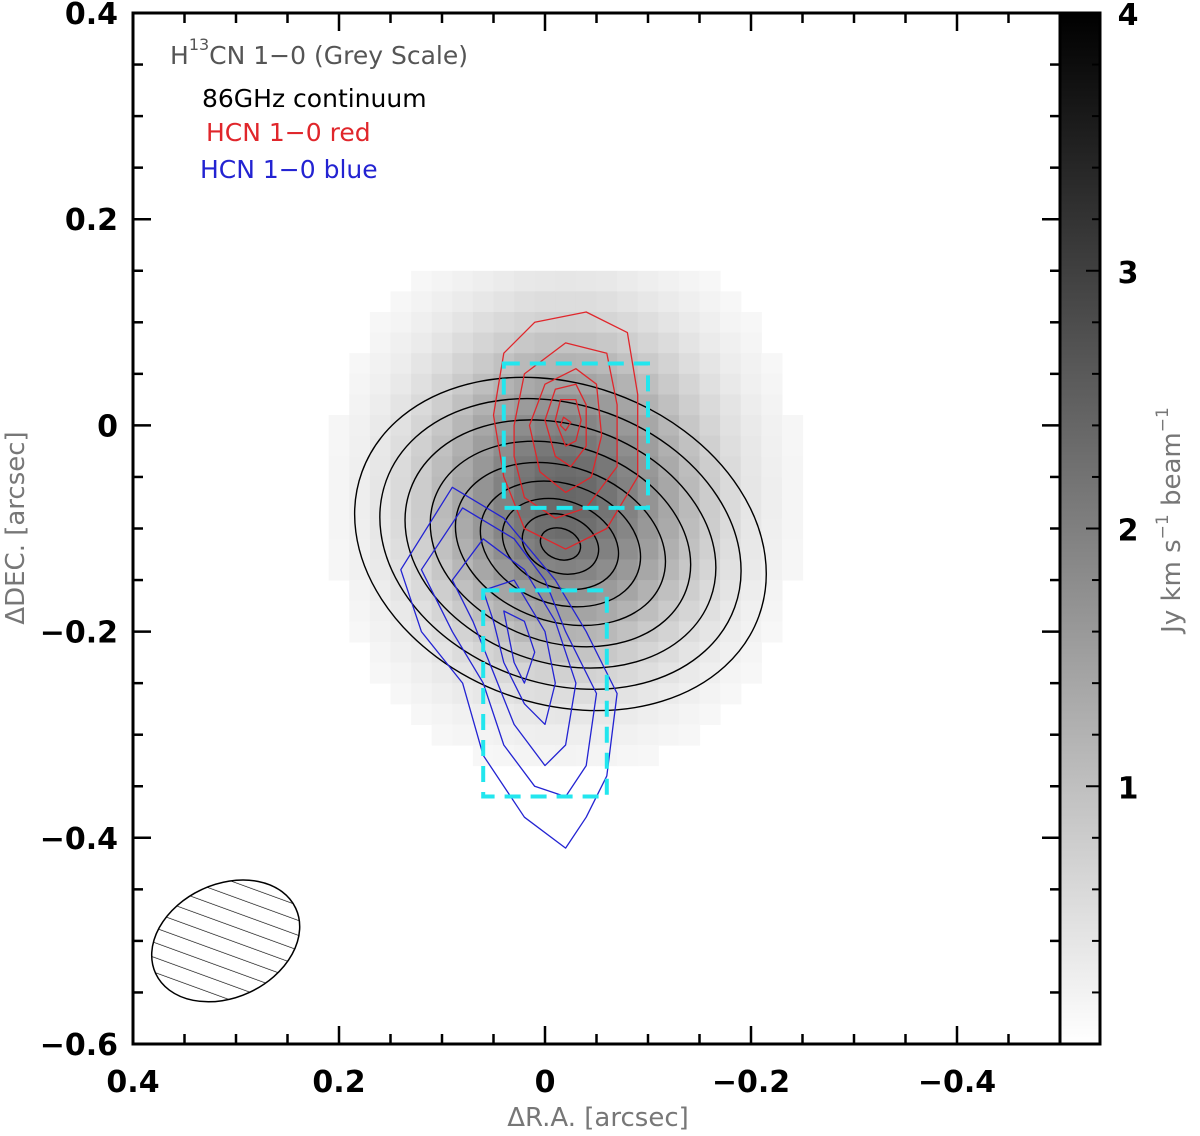  I want to click on x-tick-label: −0.4, so click(957, 1082).